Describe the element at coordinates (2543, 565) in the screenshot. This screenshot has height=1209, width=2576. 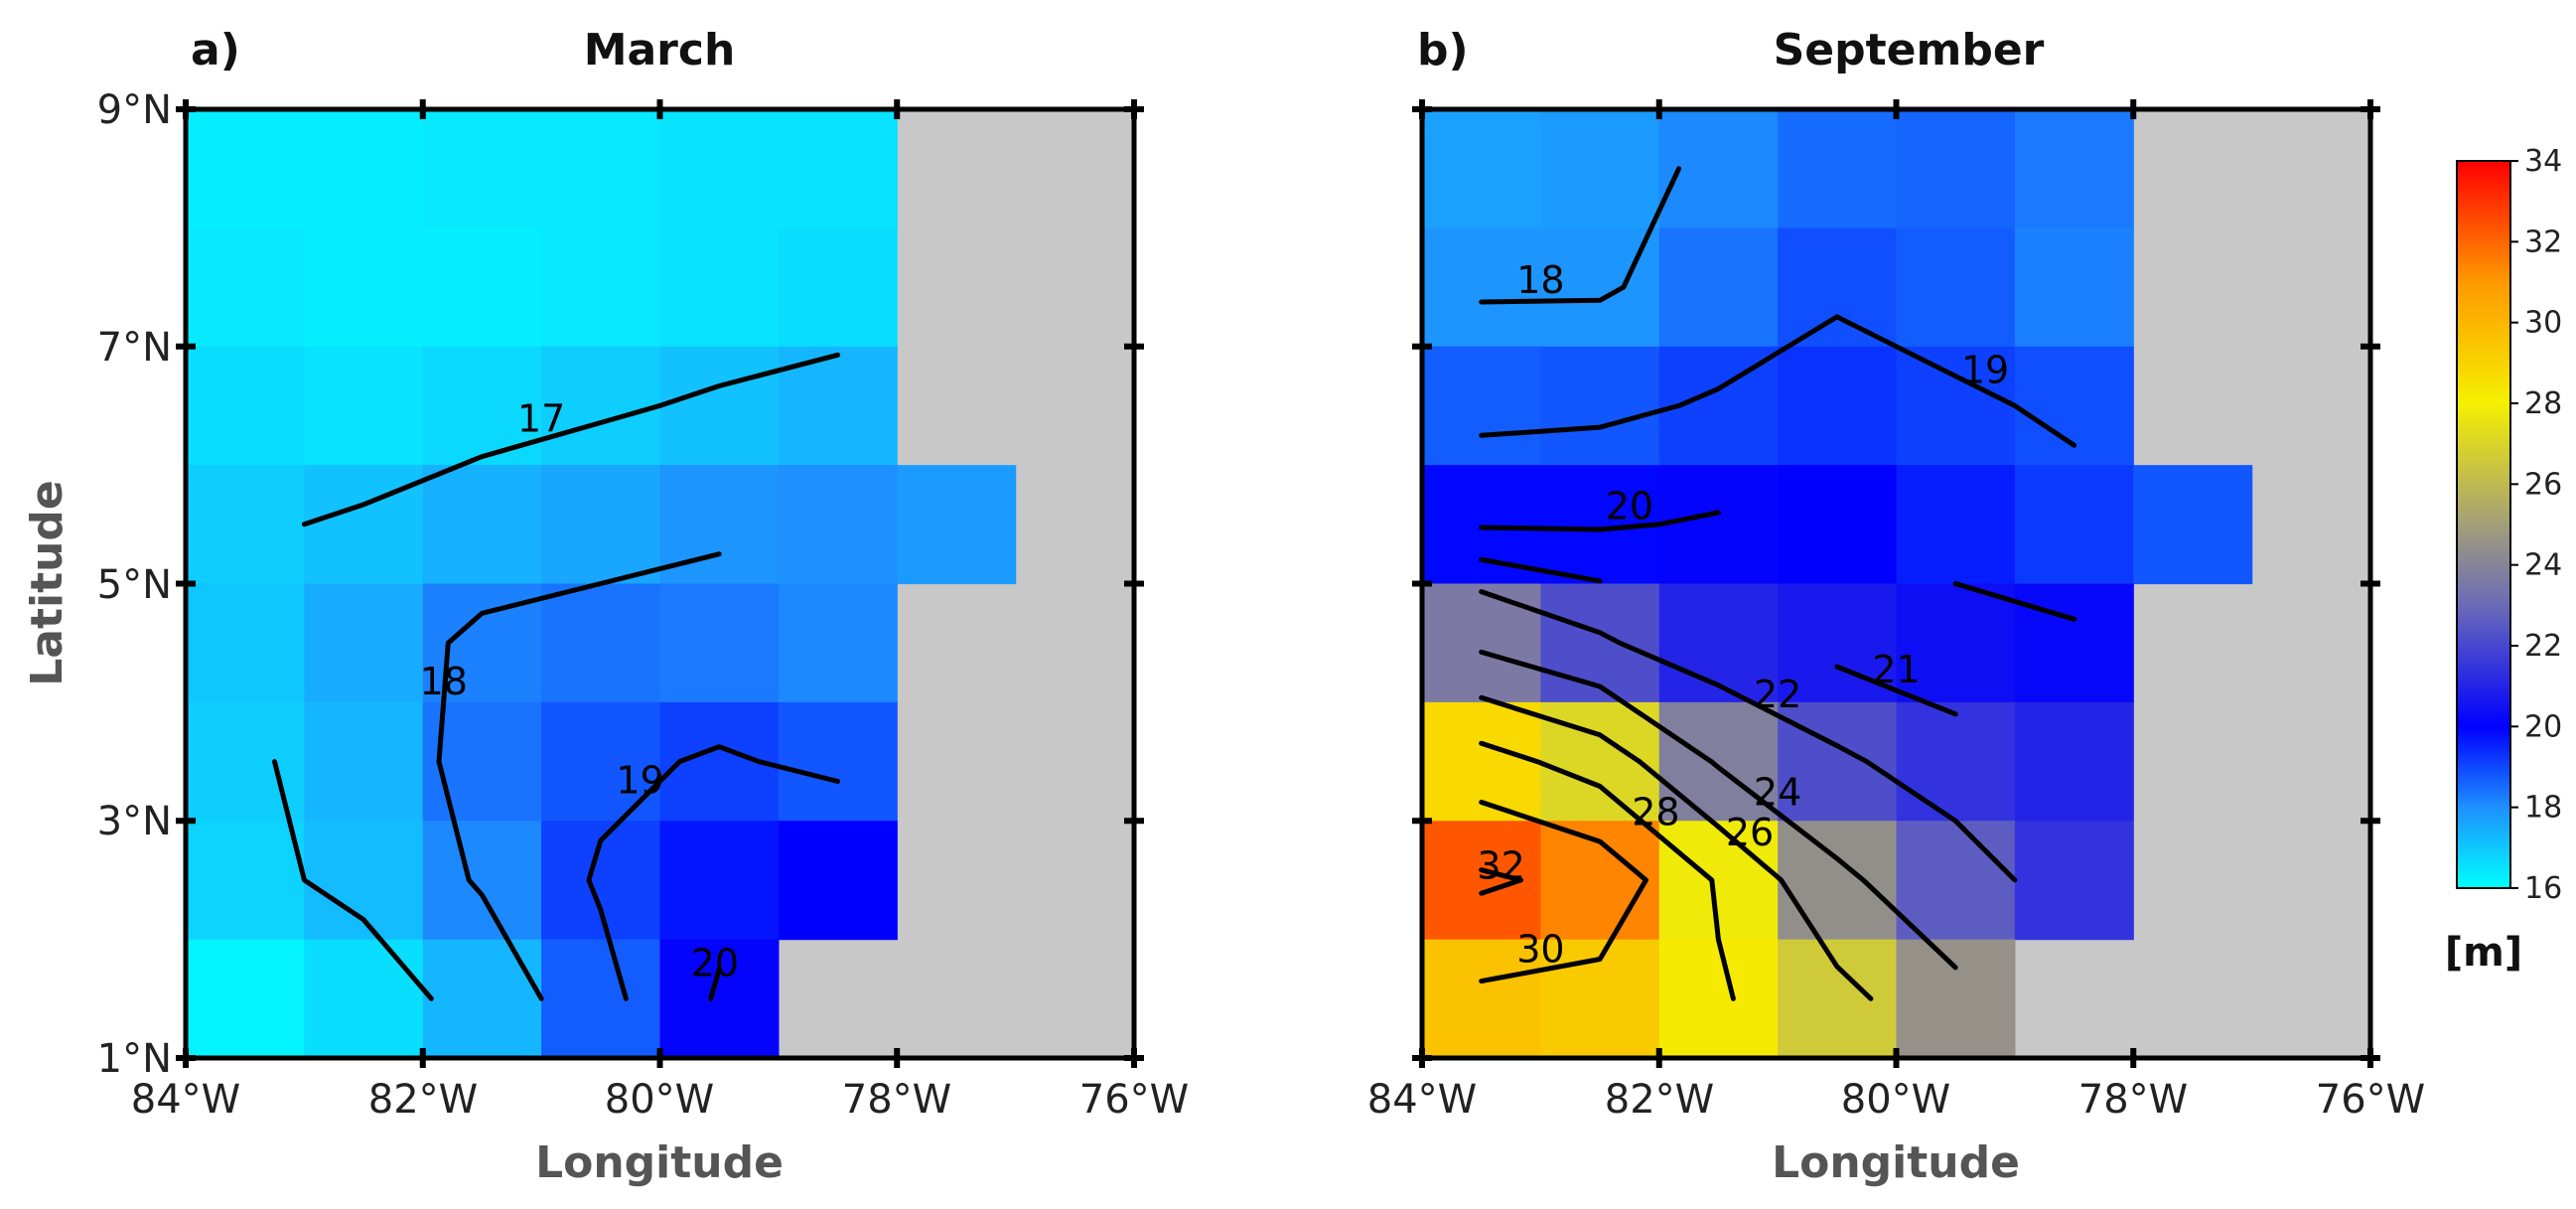
I see `colorbar-tick-label: 24` at that location.